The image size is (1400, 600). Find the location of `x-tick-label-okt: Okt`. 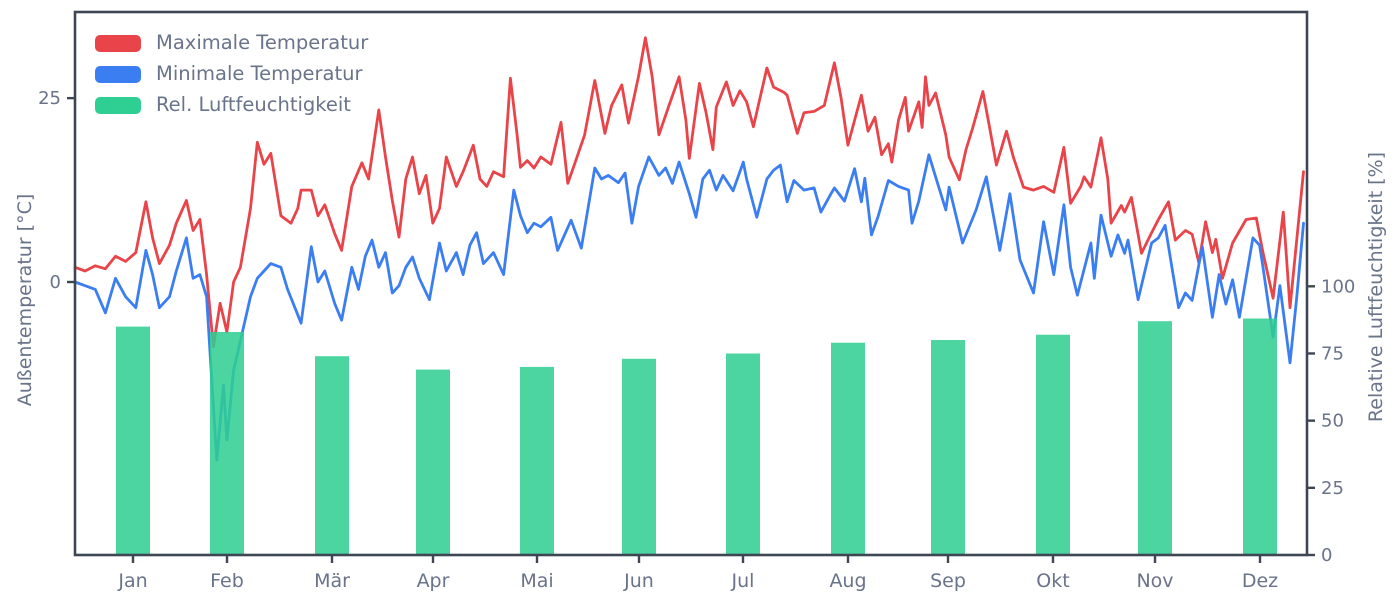

x-tick-label-okt: Okt is located at coordinates (1052, 581).